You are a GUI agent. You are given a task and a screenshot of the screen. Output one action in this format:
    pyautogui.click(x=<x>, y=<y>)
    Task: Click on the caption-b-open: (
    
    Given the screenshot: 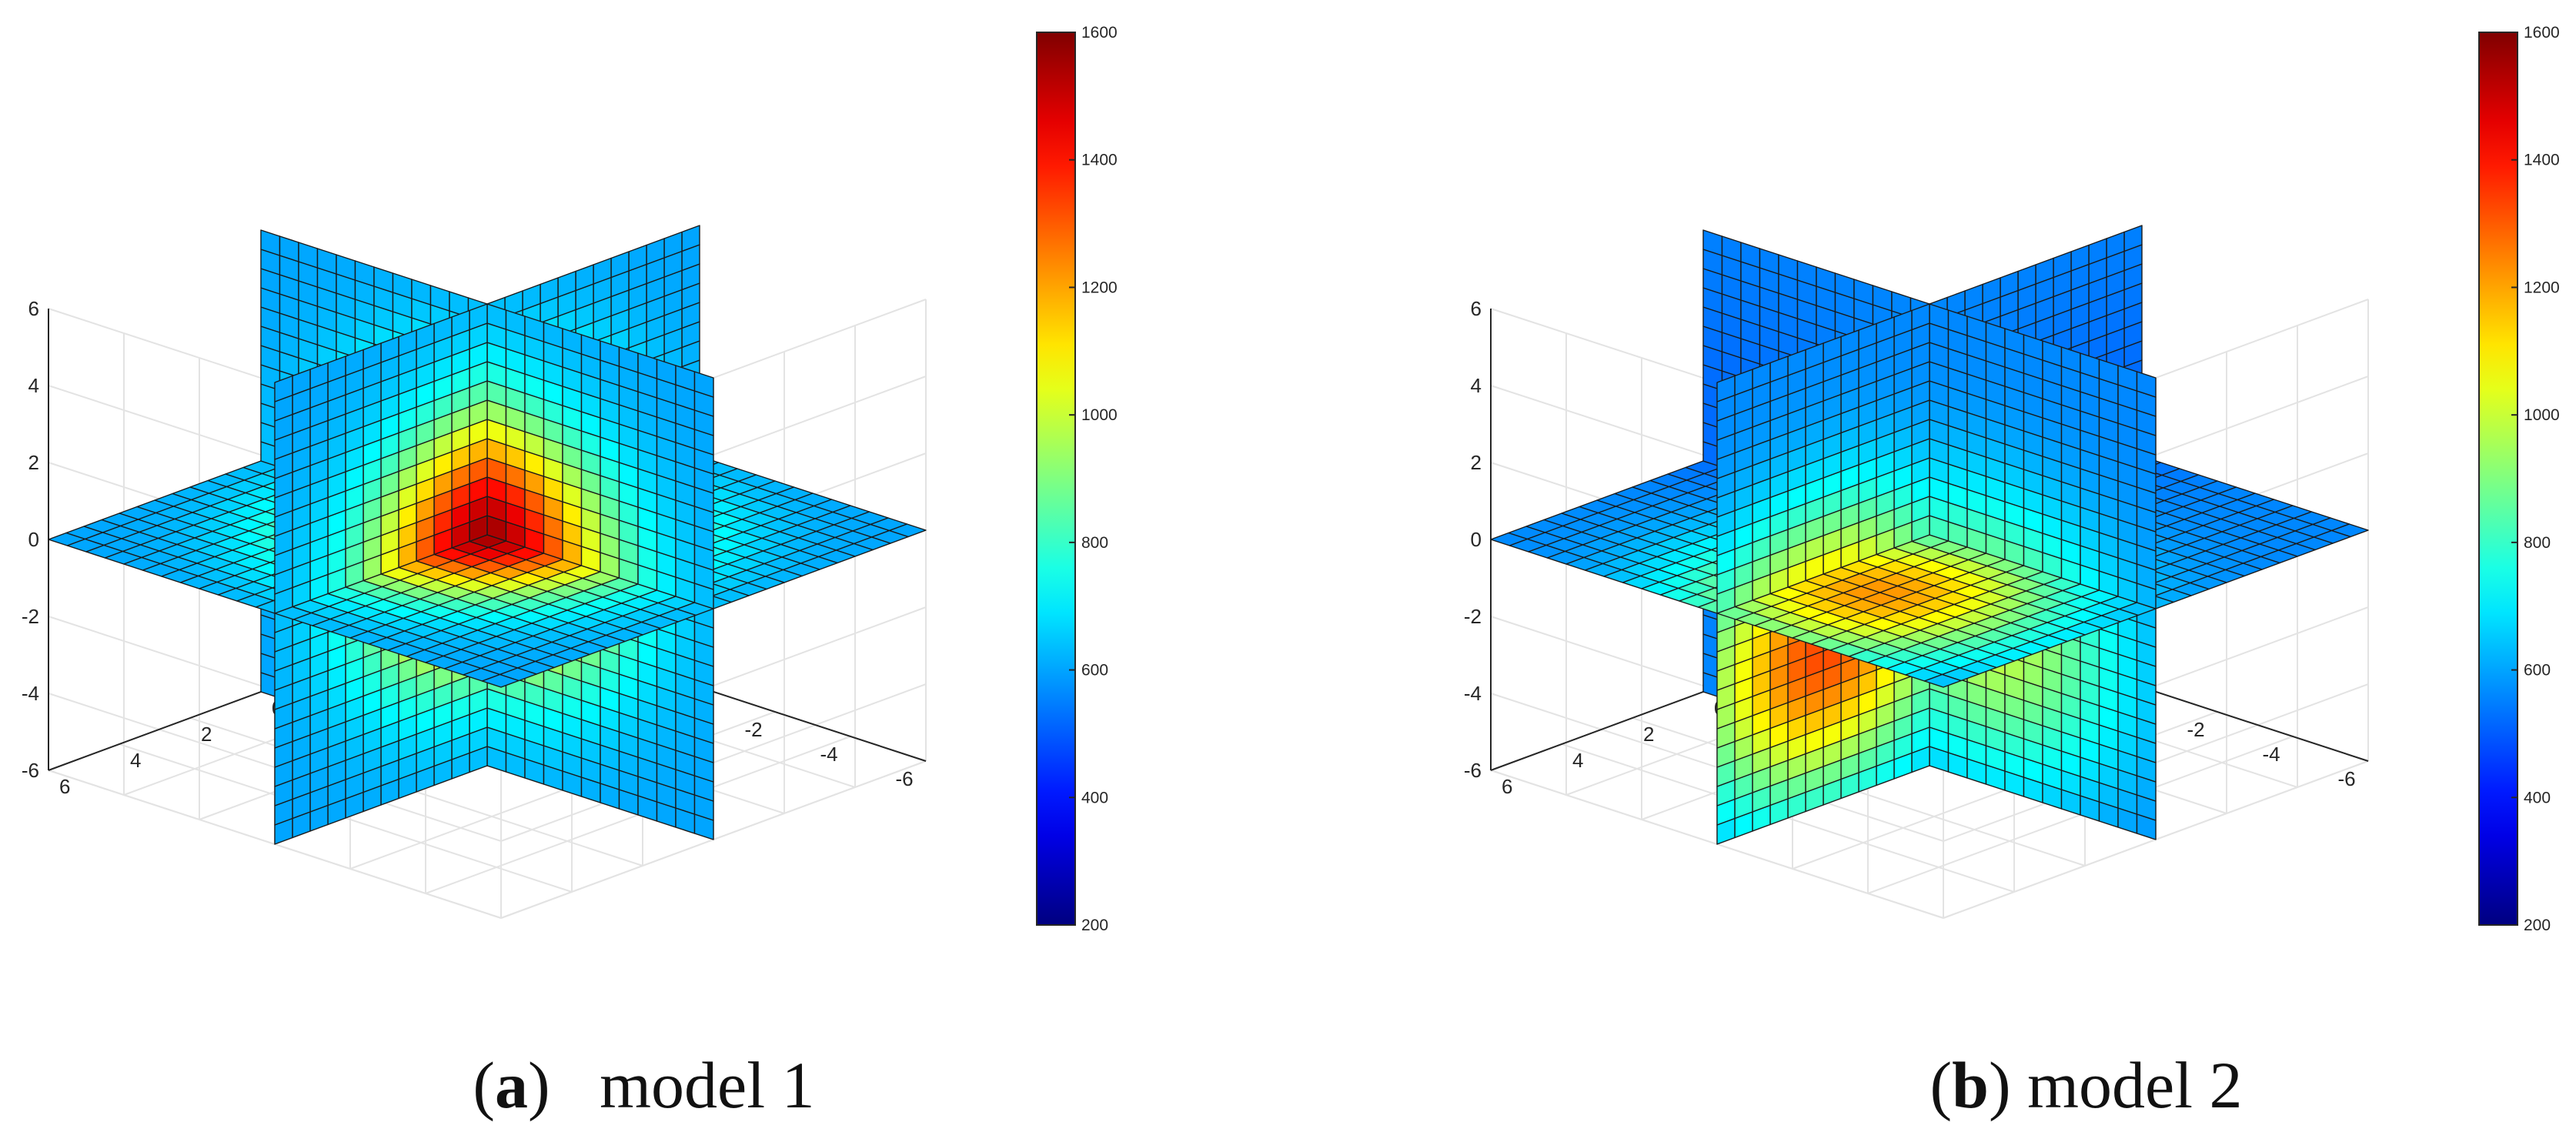 What is the action you would take?
    pyautogui.click(x=1941, y=1085)
    